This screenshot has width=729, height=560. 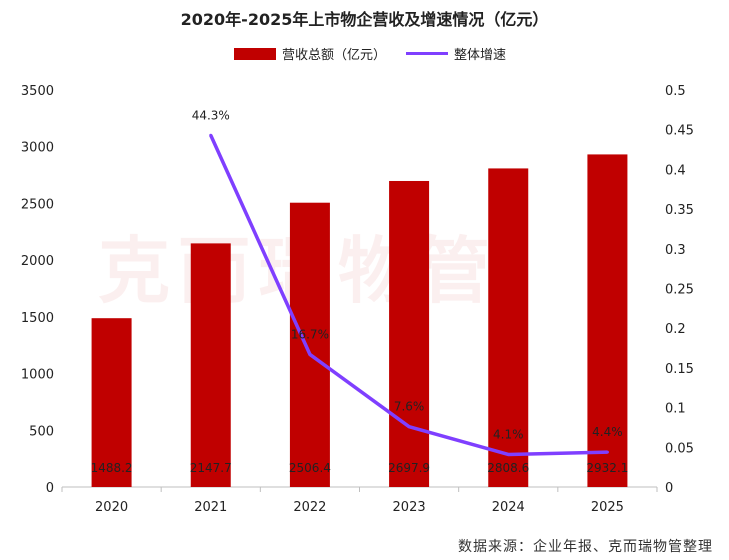 What do you see at coordinates (607, 432) in the screenshot?
I see `line-data-label: 4.4%` at bounding box center [607, 432].